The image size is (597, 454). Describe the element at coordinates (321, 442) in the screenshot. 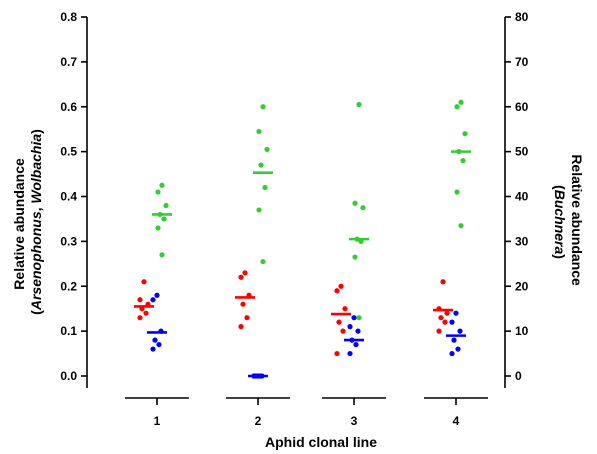

I see `x-axis-title: Aphid clonal line` at that location.